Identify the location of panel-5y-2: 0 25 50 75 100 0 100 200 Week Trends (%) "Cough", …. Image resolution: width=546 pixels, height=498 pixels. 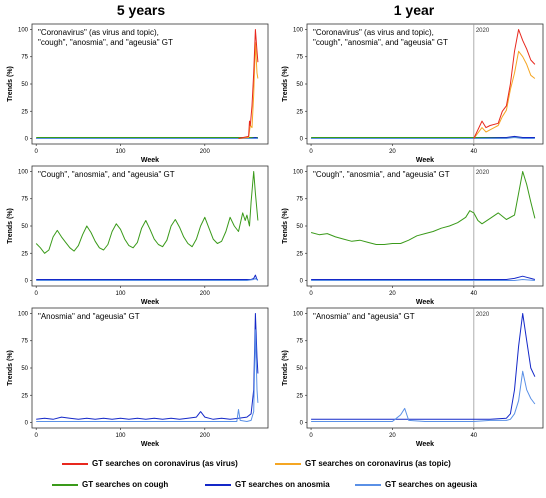
(138, 235).